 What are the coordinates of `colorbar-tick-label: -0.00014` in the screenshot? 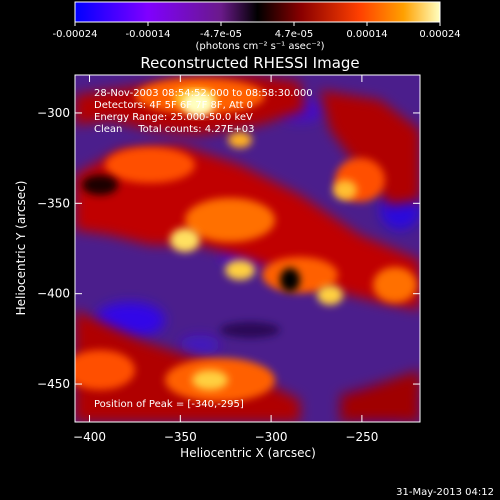 It's located at (148, 34).